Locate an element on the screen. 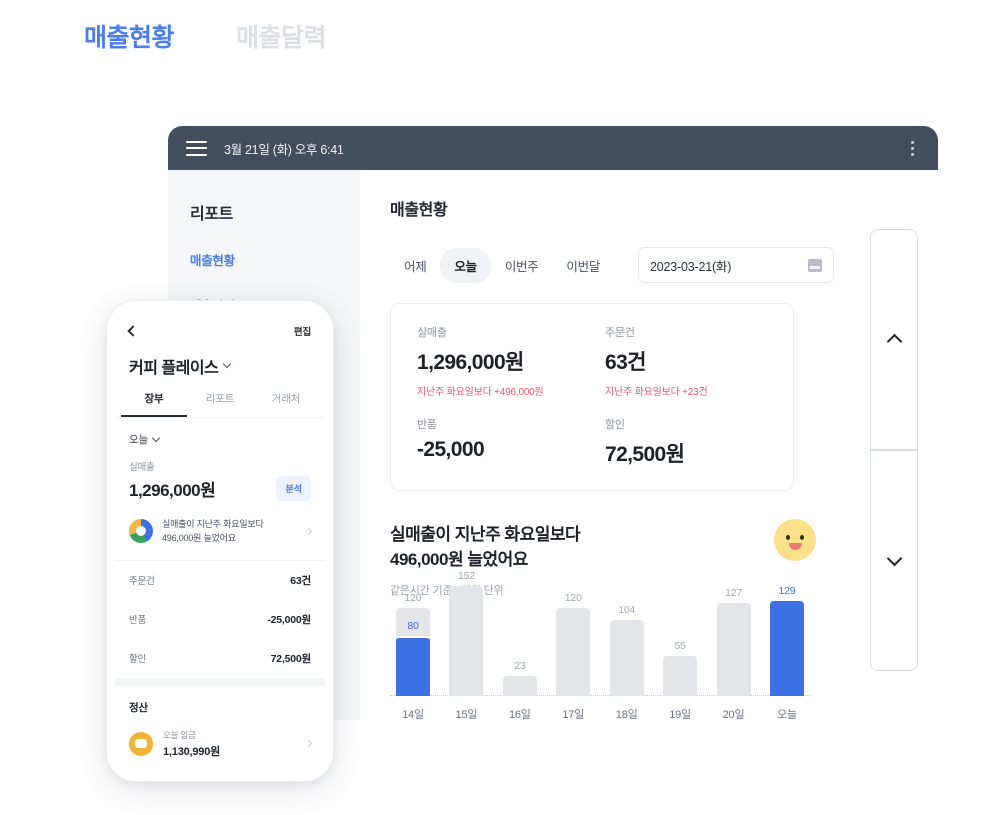 The width and height of the screenshot is (1000, 815). phone-insight-line1: 실매출이 지난주 화요일보다 is located at coordinates (213, 524).